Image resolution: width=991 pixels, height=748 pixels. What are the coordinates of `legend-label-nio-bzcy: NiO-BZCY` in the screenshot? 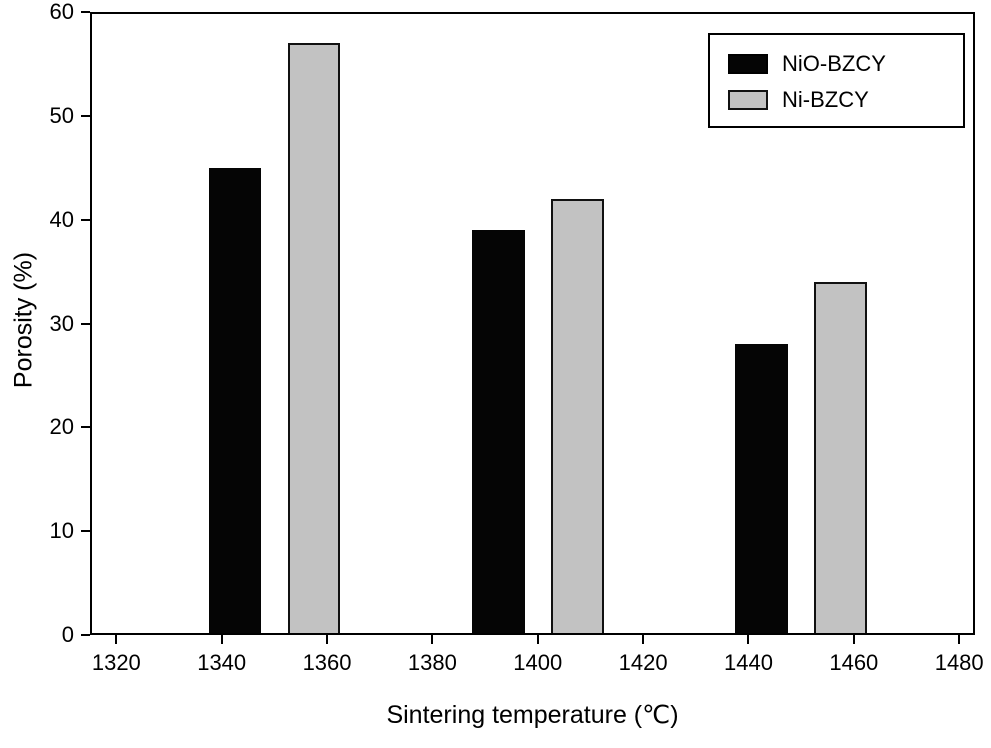 It's located at (834, 63).